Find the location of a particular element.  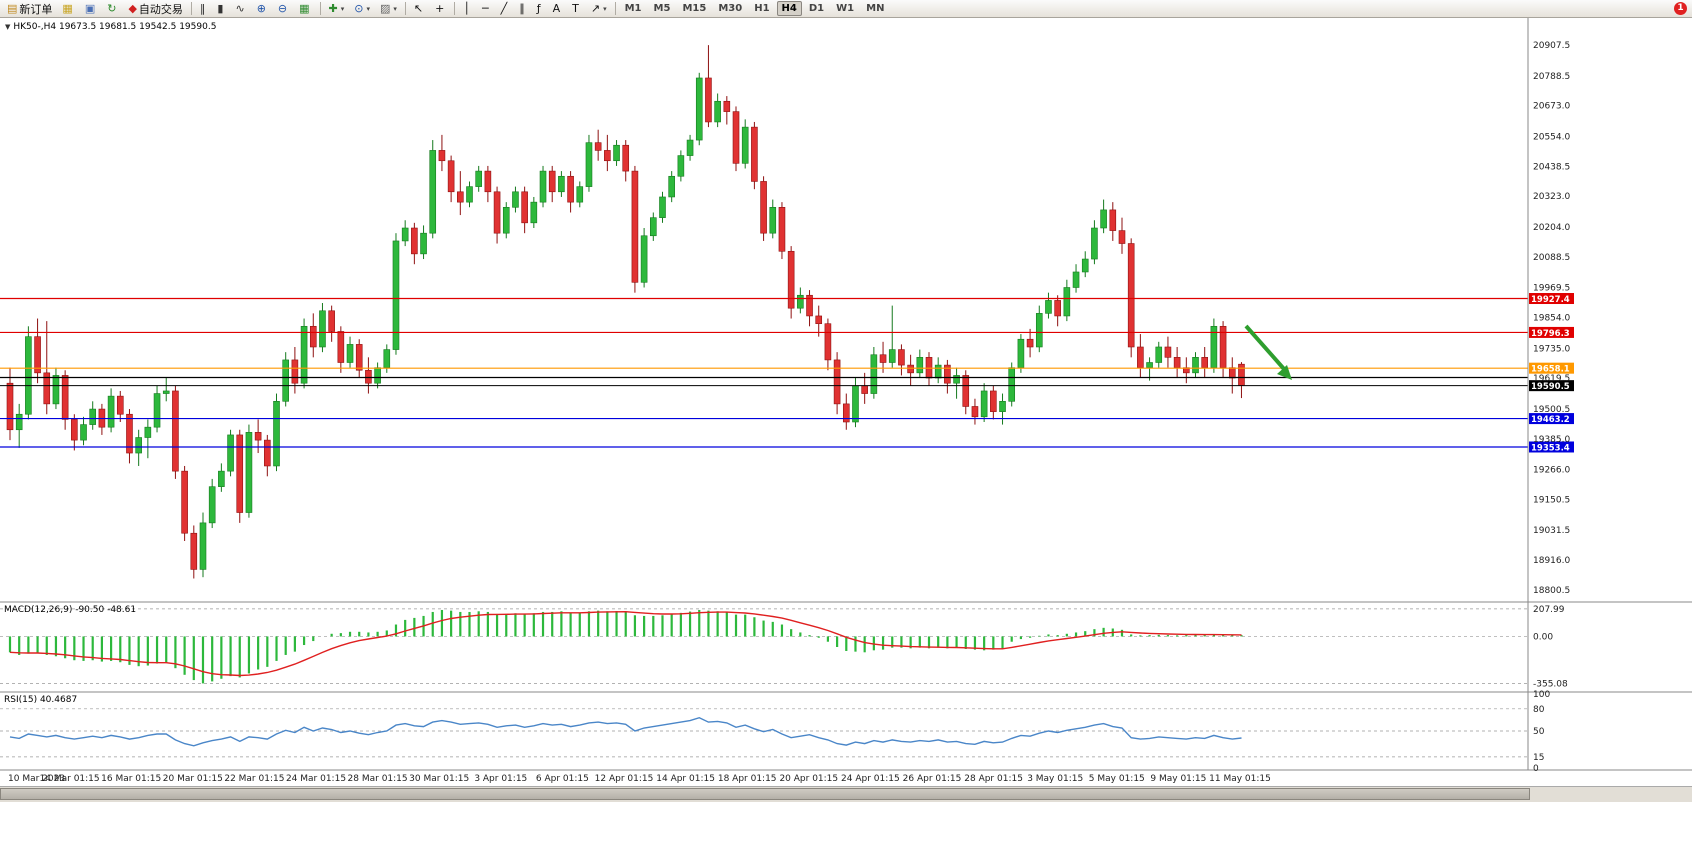

horizontal-line-button: ─ is located at coordinates (486, 8).